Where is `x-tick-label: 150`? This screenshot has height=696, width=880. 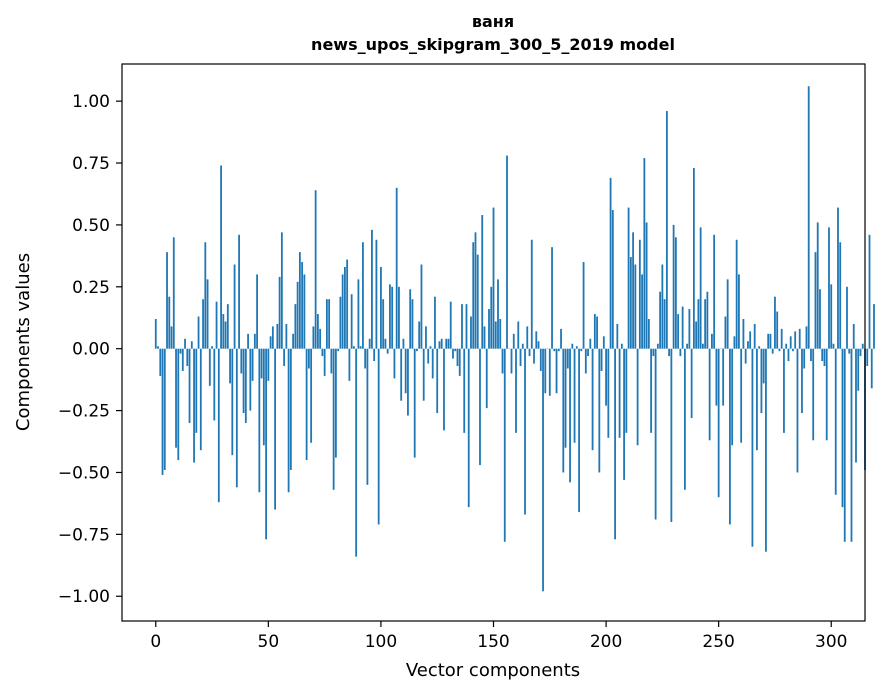
x-tick-label: 150 is located at coordinates (493, 642).